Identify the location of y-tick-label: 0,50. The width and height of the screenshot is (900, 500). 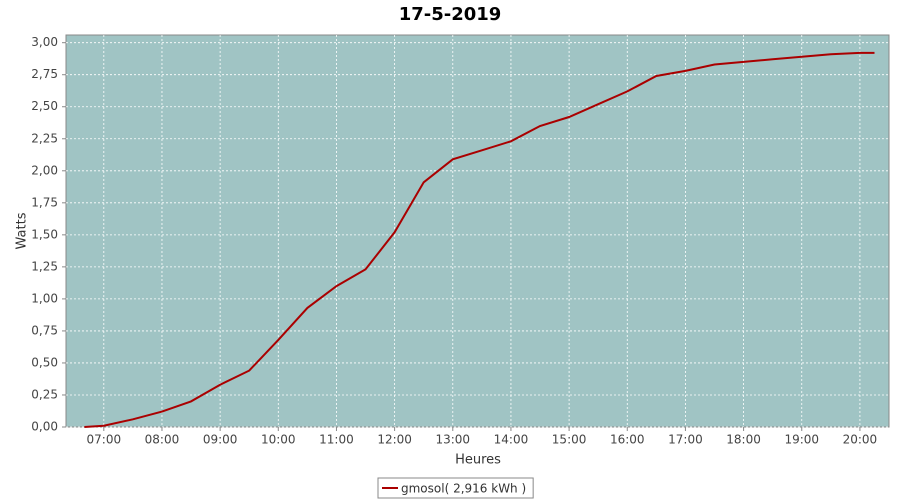
(44, 362).